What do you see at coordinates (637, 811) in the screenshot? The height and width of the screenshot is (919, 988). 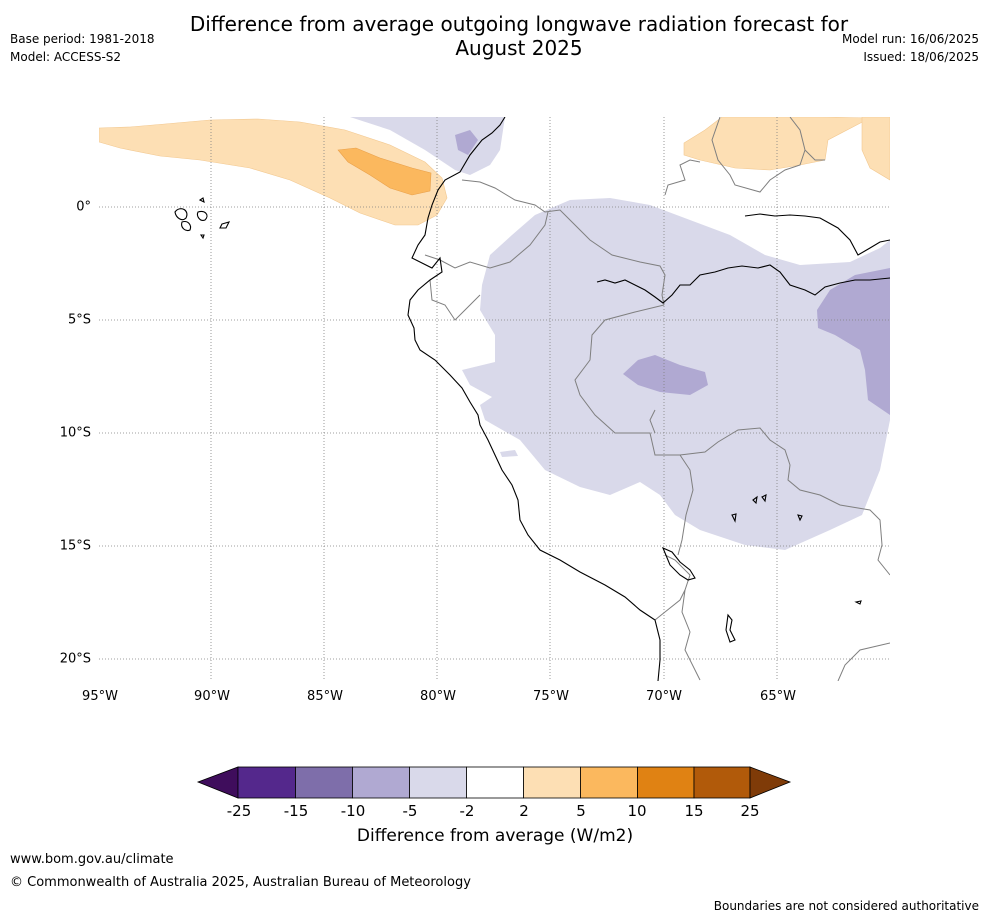 I see `colorbar-tick: 10` at bounding box center [637, 811].